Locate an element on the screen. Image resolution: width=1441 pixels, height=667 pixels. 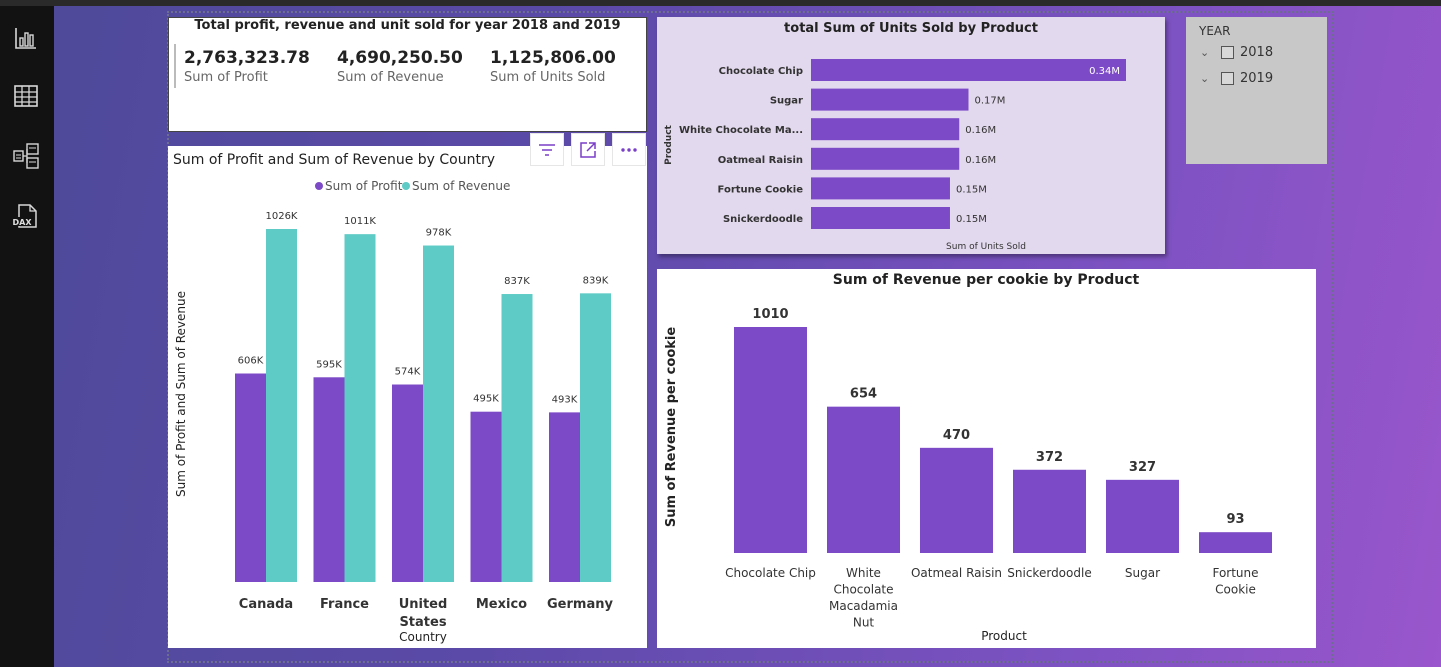
legend-revenue-label: Sum of Revenue is located at coordinates (461, 186).